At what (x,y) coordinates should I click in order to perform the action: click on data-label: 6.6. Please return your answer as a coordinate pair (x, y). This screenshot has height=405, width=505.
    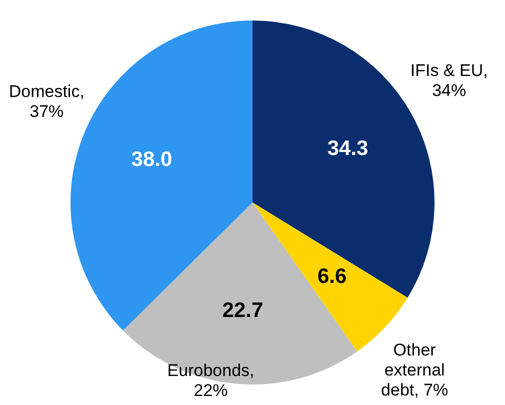
    Looking at the image, I should click on (332, 276).